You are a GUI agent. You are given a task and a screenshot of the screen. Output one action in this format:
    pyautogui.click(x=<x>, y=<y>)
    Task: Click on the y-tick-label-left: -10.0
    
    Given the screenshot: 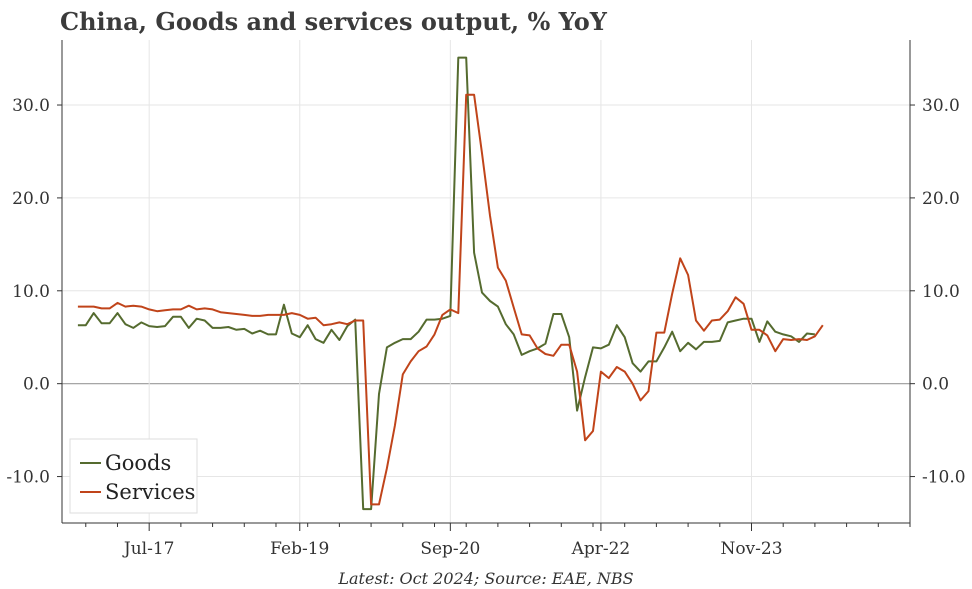 What is the action you would take?
    pyautogui.click(x=28, y=478)
    